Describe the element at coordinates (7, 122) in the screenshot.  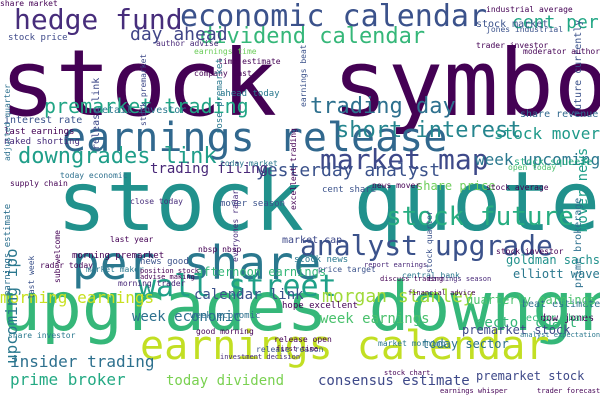
I see `word-adjusted-quarter: adjusted quarter` at that location.